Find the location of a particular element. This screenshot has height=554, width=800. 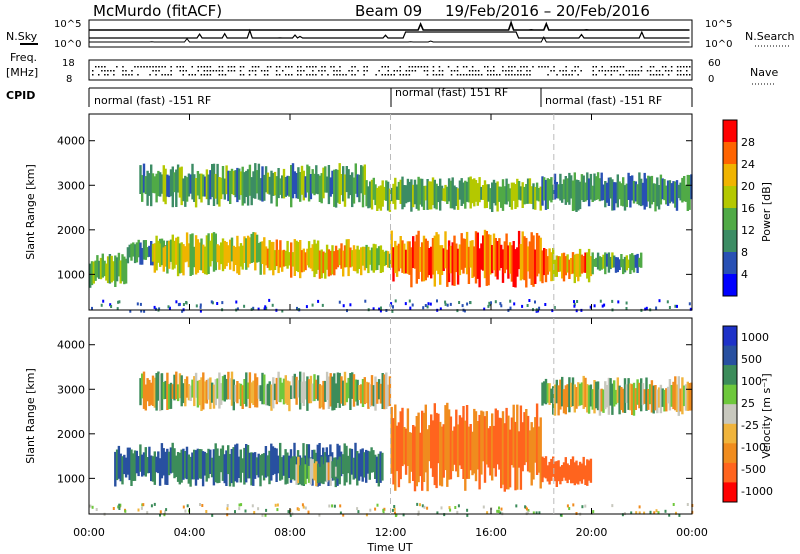

y-tick-label: 1000 is located at coordinates (71, 274).